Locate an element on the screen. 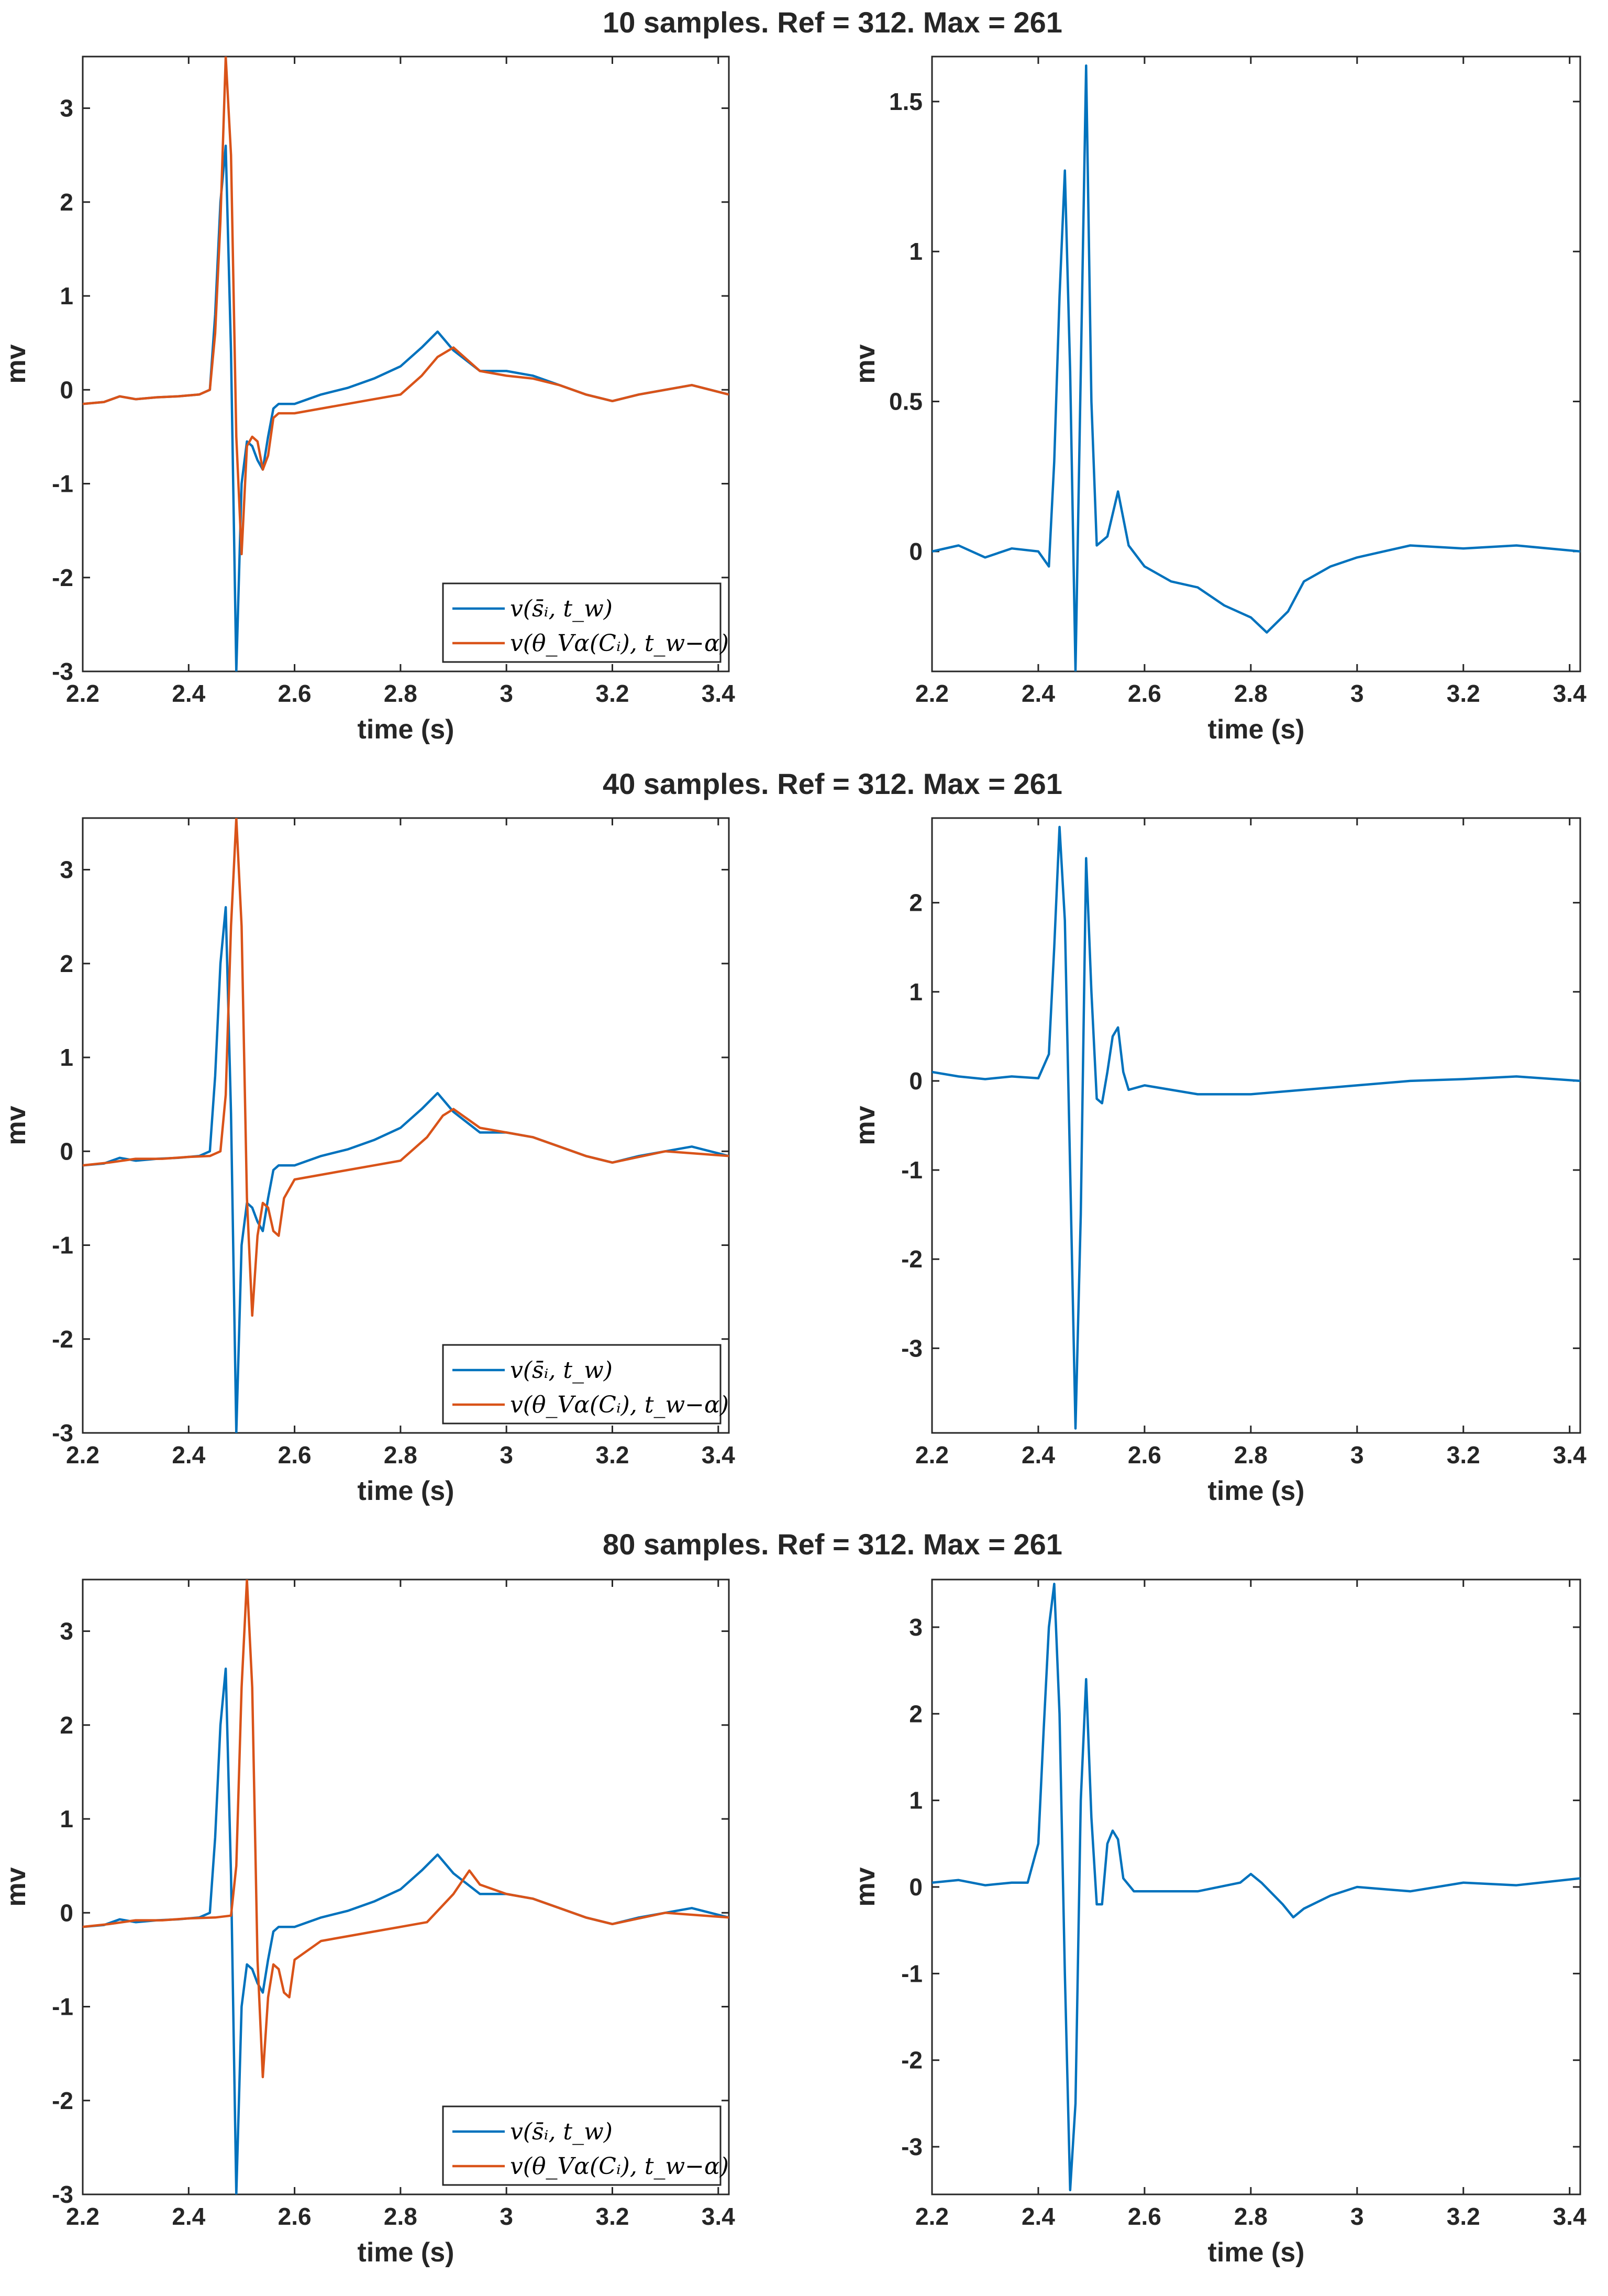 Image resolution: width=1608 pixels, height=2296 pixels. y-tick-label: 0.5 is located at coordinates (906, 402).